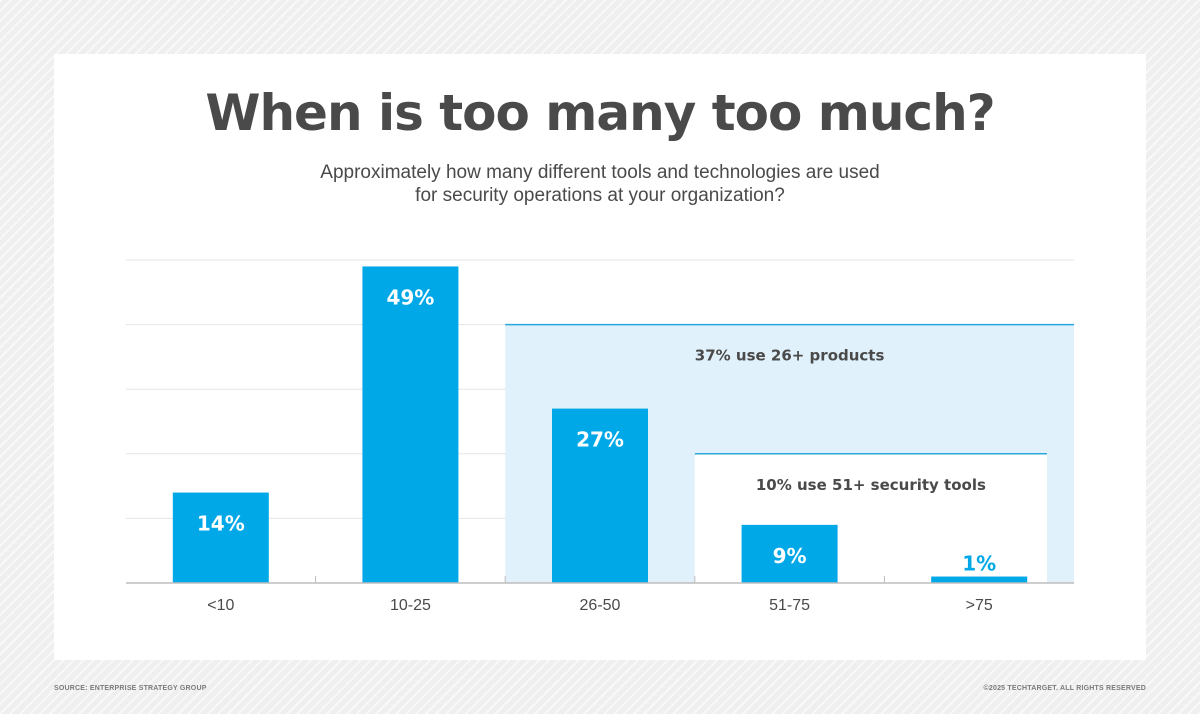  Describe the element at coordinates (410, 605) in the screenshot. I see `x-tick-label: 10-25` at that location.